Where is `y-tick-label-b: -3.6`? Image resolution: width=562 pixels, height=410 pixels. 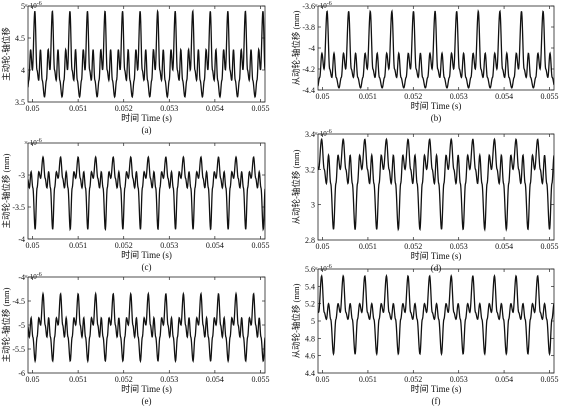
y-tick-label-b: -3.6 is located at coordinates (308, 6).